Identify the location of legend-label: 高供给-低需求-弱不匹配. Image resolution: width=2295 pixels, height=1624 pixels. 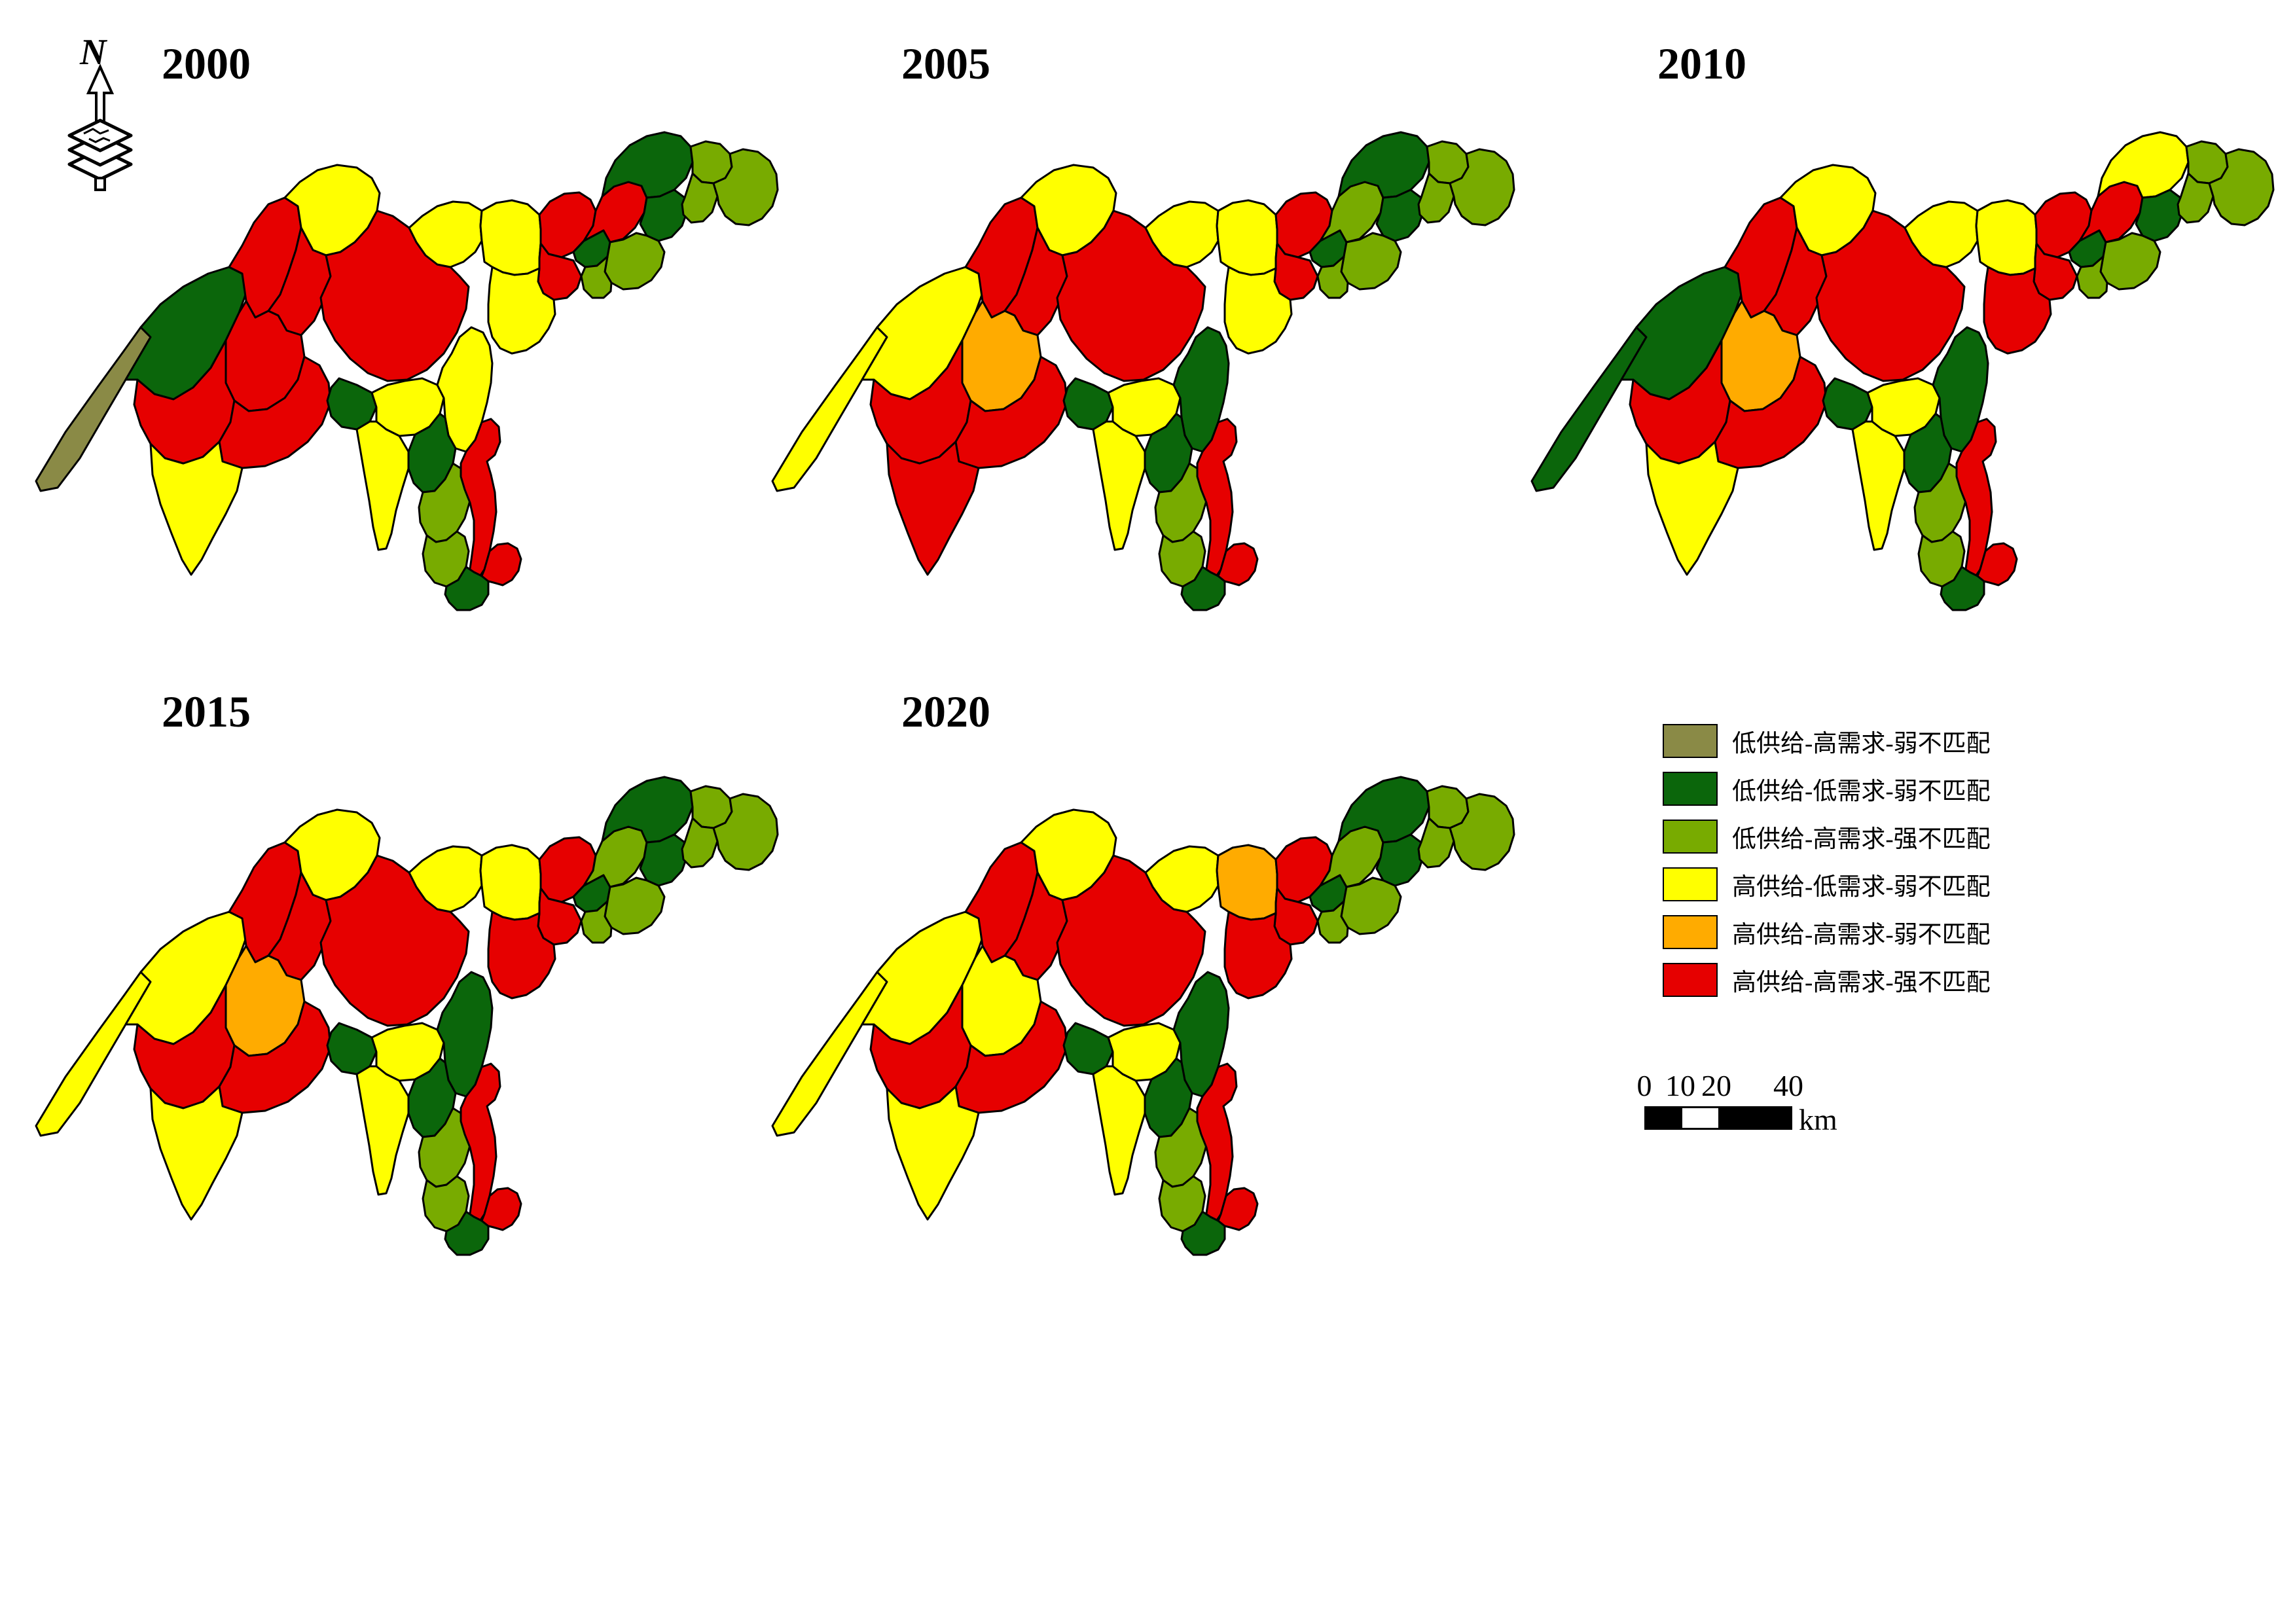
(1861, 887).